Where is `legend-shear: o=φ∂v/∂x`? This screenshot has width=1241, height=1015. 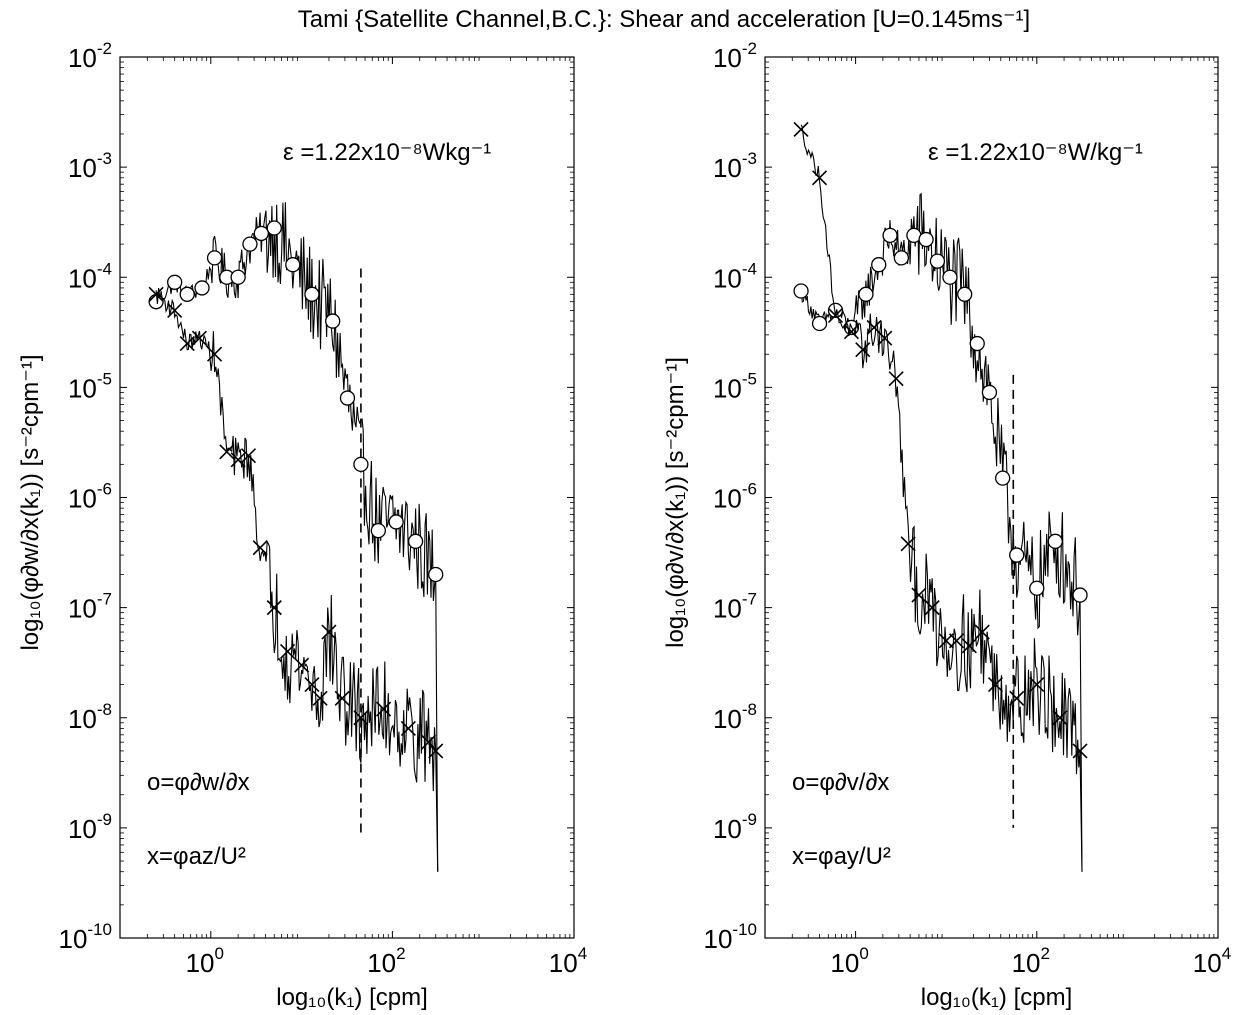
legend-shear: o=φ∂v/∂x is located at coordinates (840, 782).